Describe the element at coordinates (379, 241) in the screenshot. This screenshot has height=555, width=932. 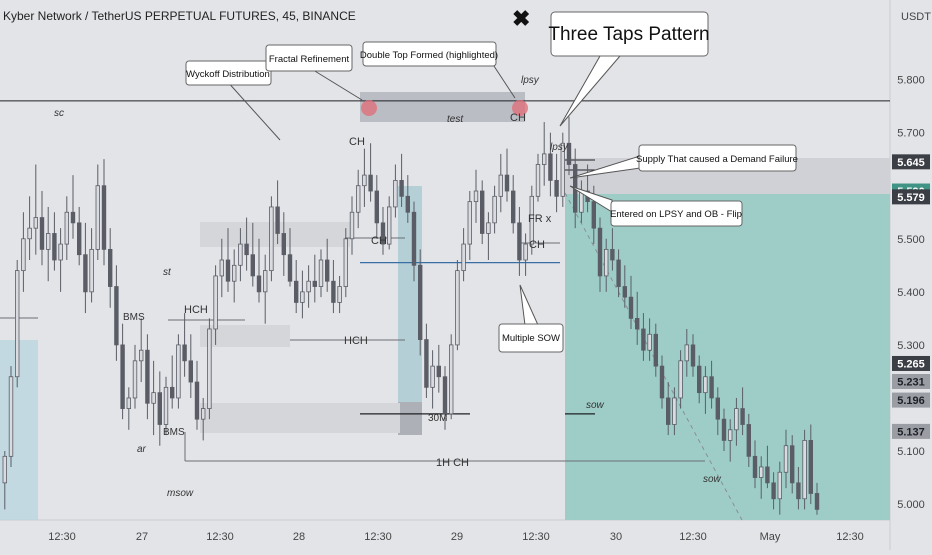
I see `label-ch-2: CH` at that location.